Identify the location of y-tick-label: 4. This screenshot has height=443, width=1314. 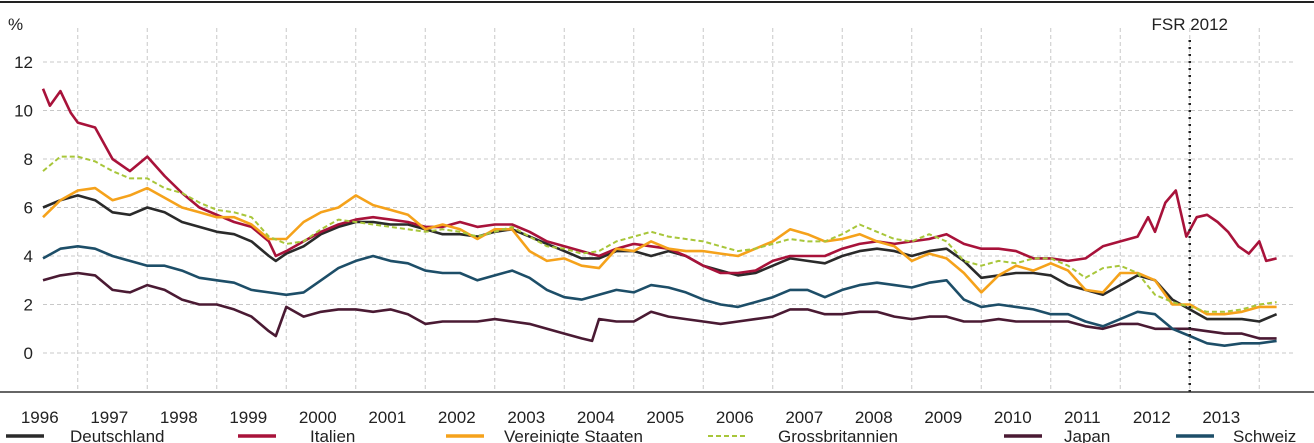
(28, 256).